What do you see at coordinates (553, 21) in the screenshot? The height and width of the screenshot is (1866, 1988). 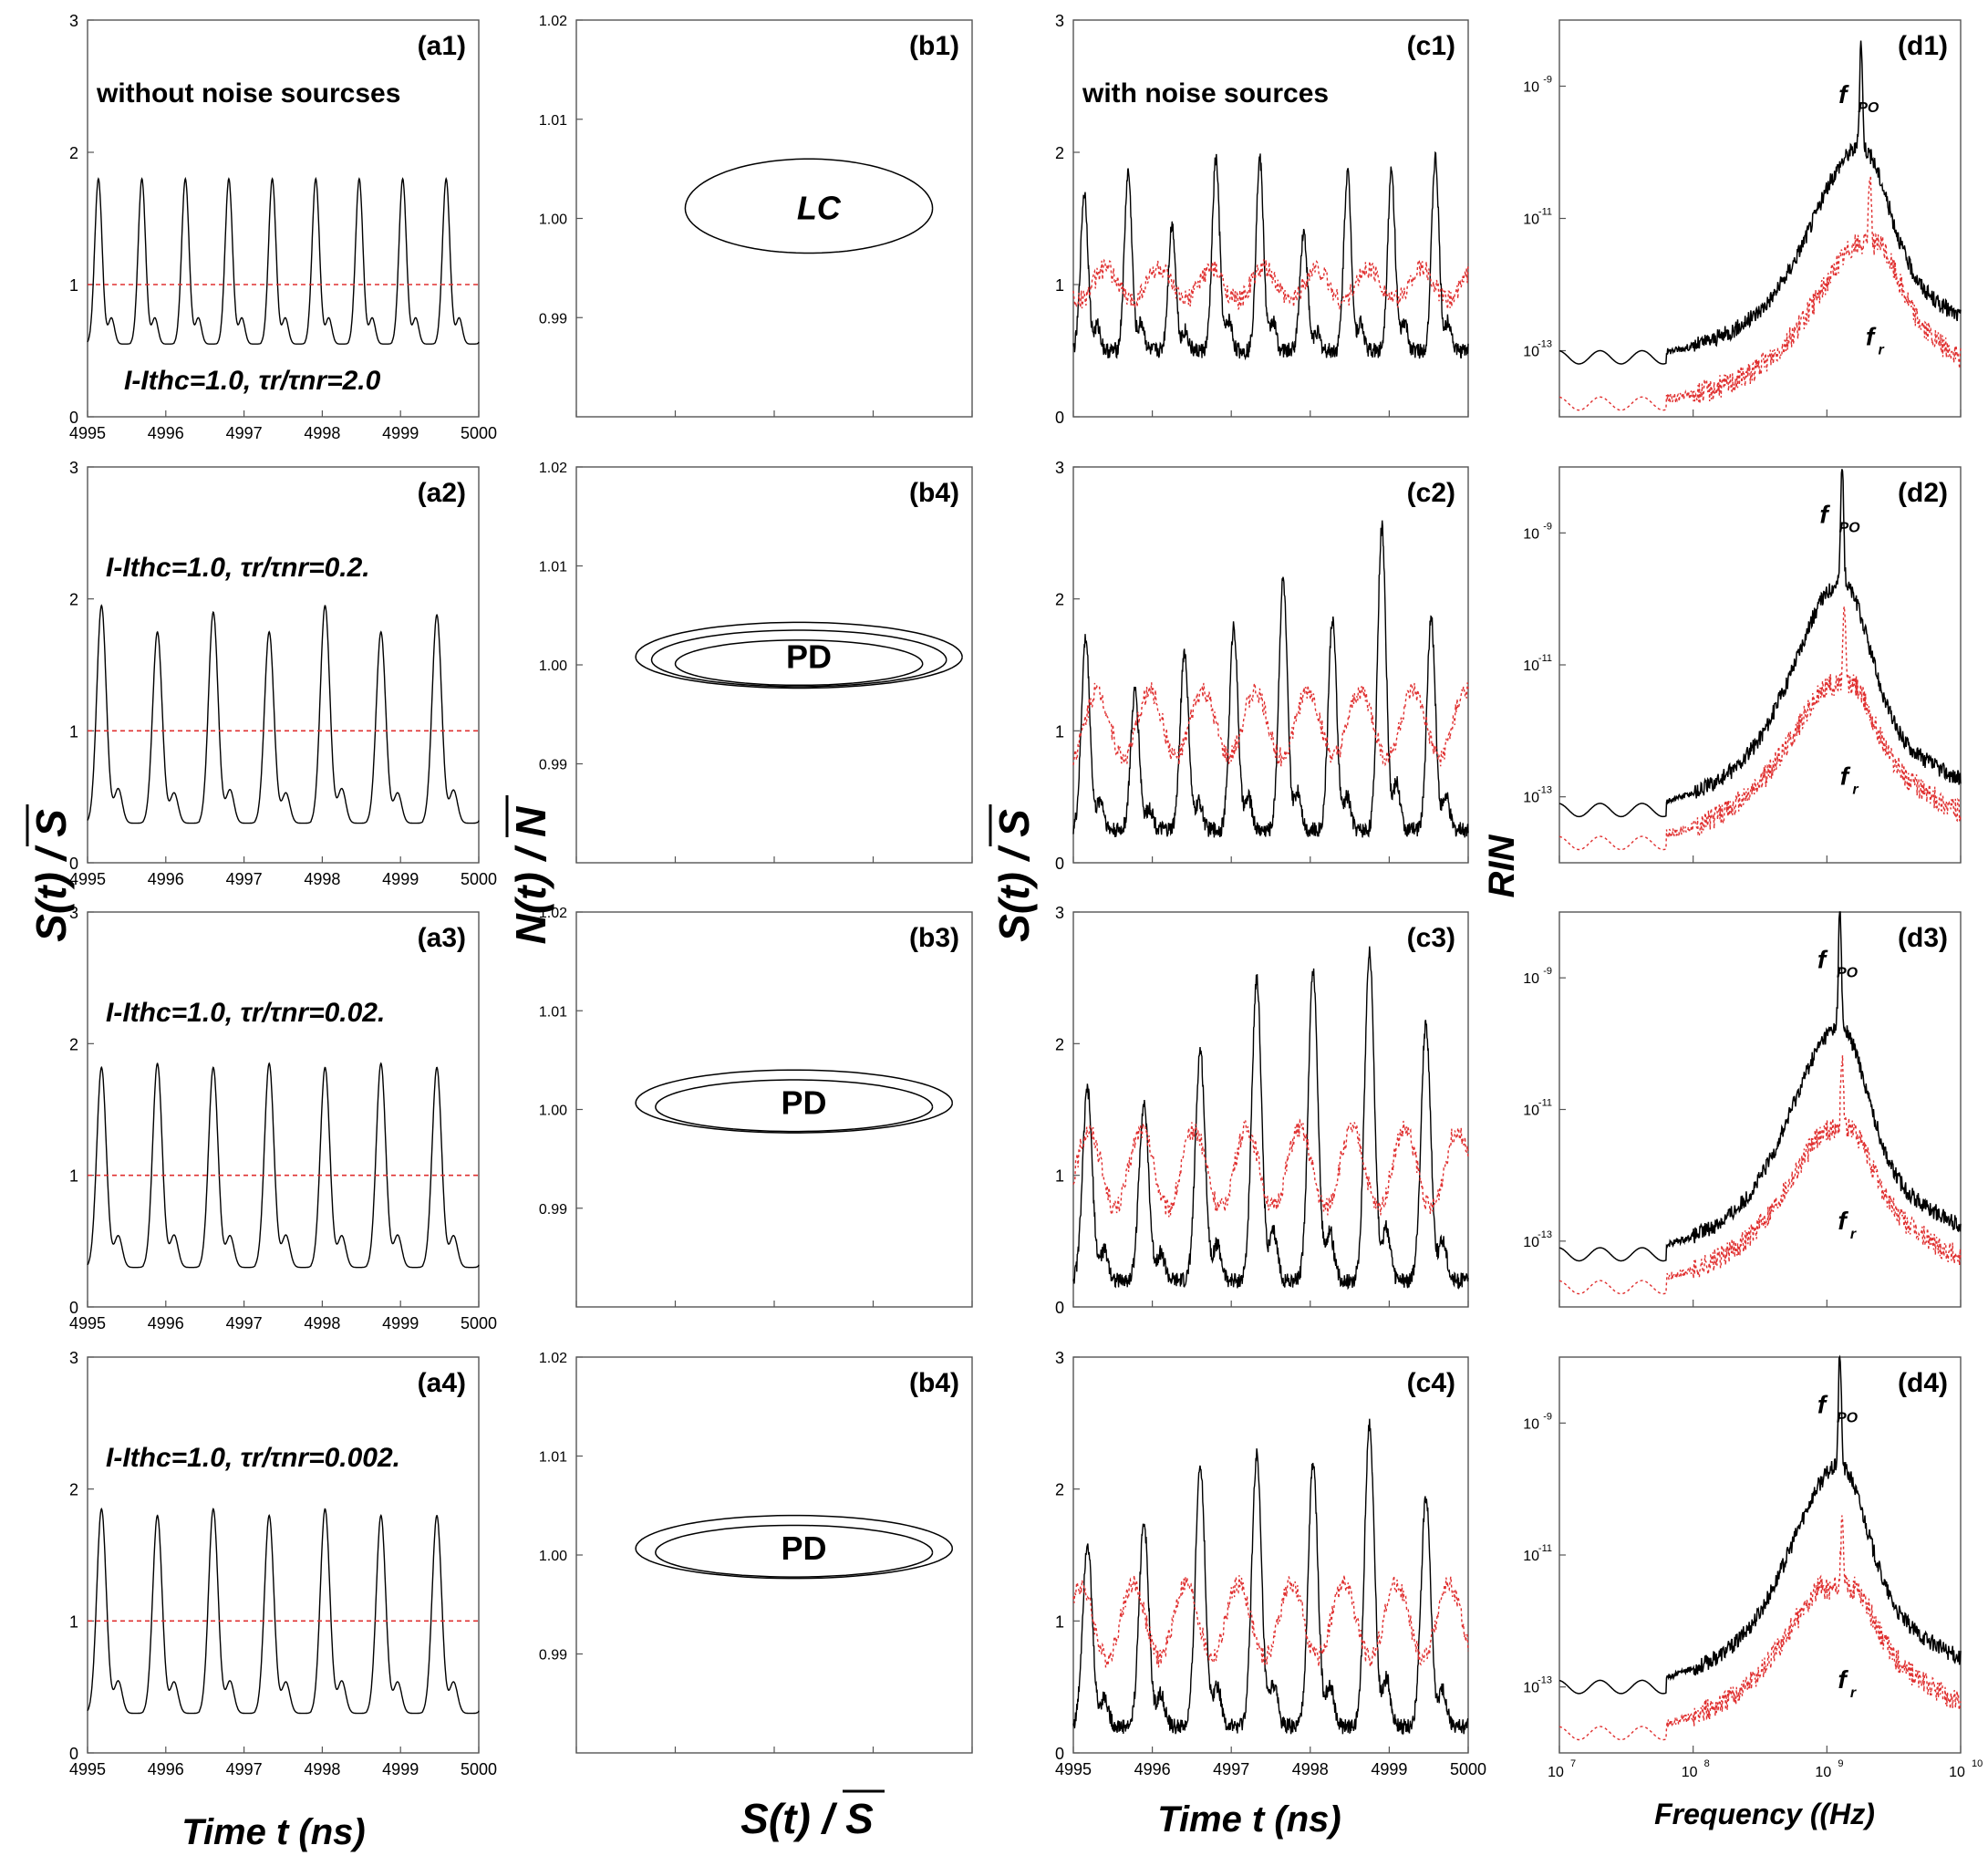 I see `y-tick-label: 1.02` at bounding box center [553, 21].